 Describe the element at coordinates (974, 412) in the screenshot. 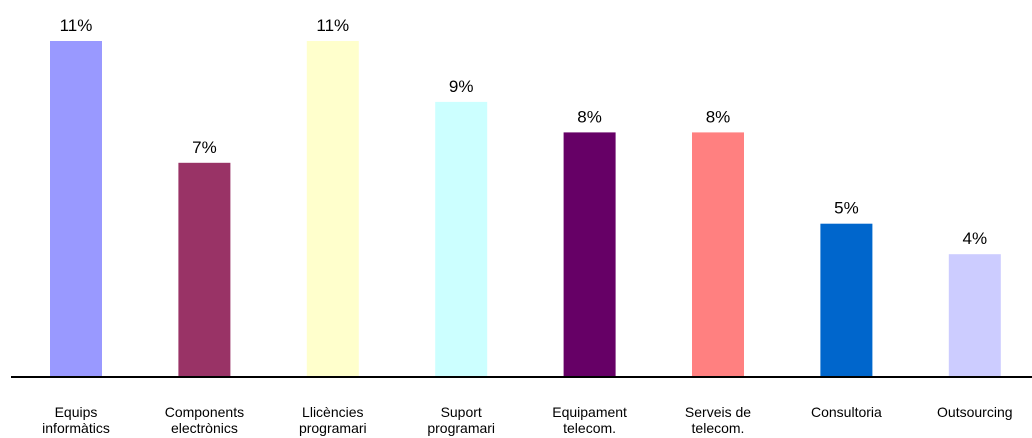

I see `category-tick-label: Outsourcing` at that location.